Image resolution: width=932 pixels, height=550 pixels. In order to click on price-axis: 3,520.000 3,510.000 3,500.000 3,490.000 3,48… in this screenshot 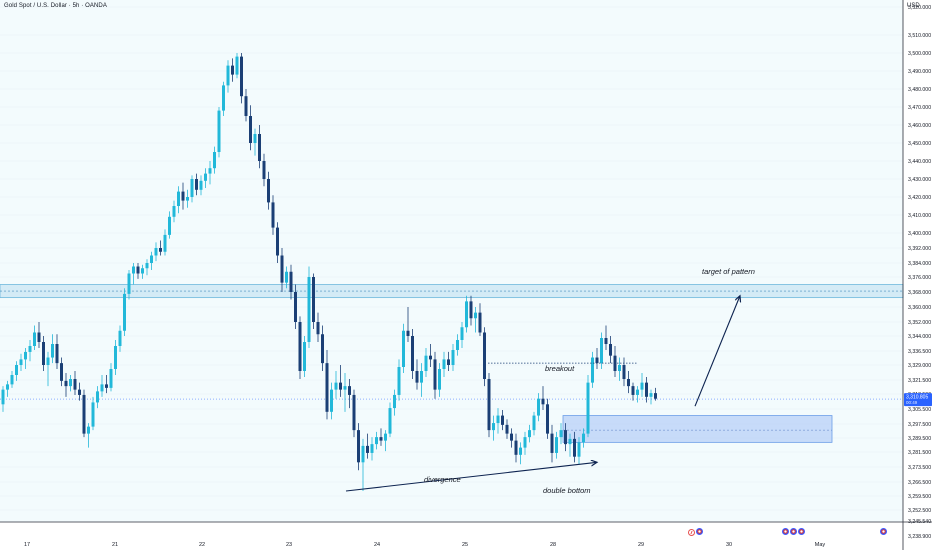, I will do `click(919, 272)`.